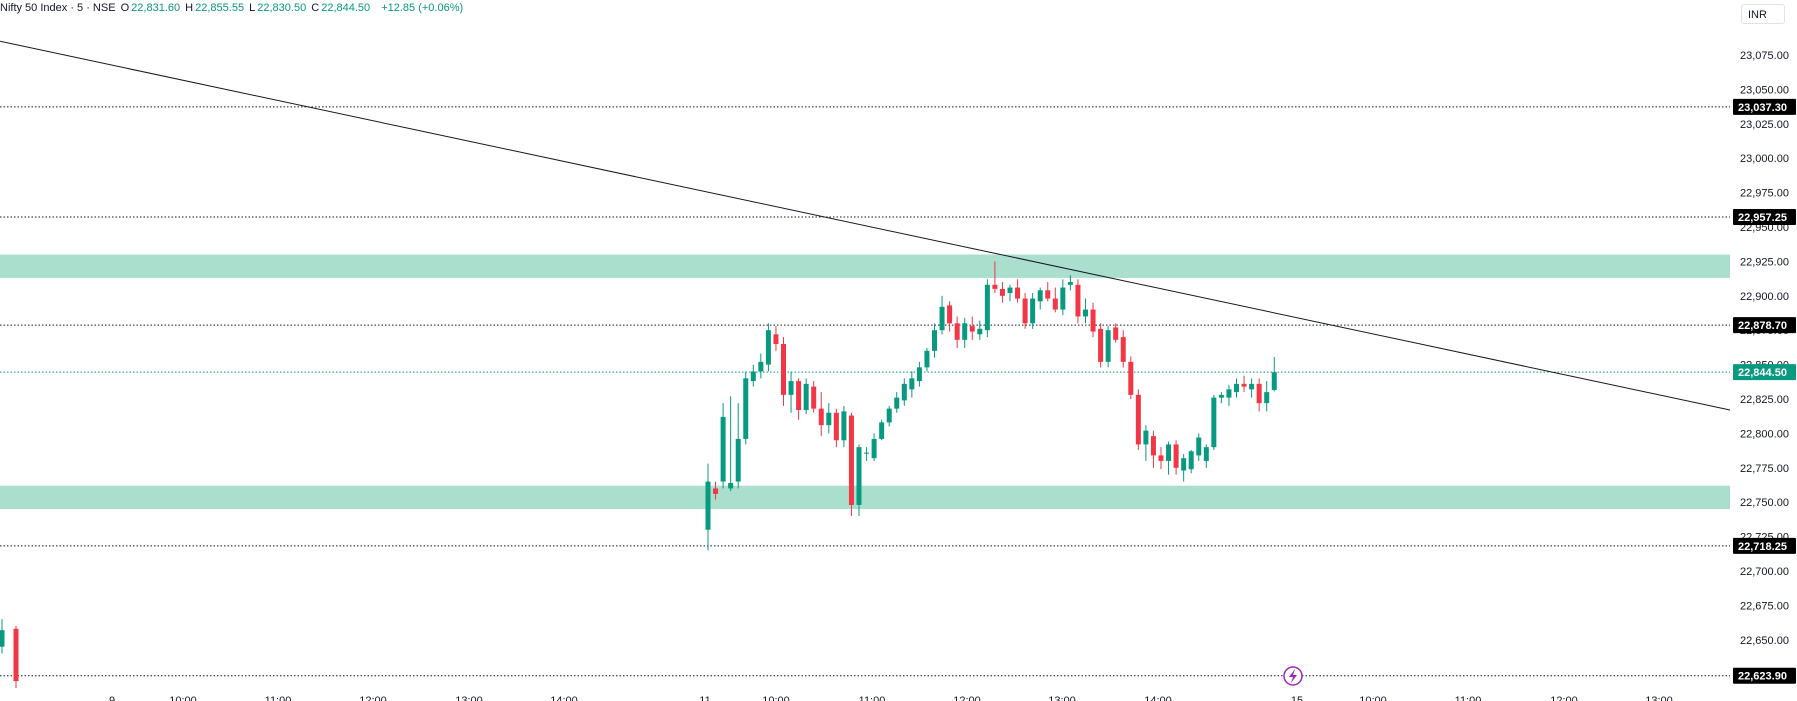 The height and width of the screenshot is (701, 1797). I want to click on symbol-title: Nifty 50 Index · 5 · NSE, so click(58, 8).